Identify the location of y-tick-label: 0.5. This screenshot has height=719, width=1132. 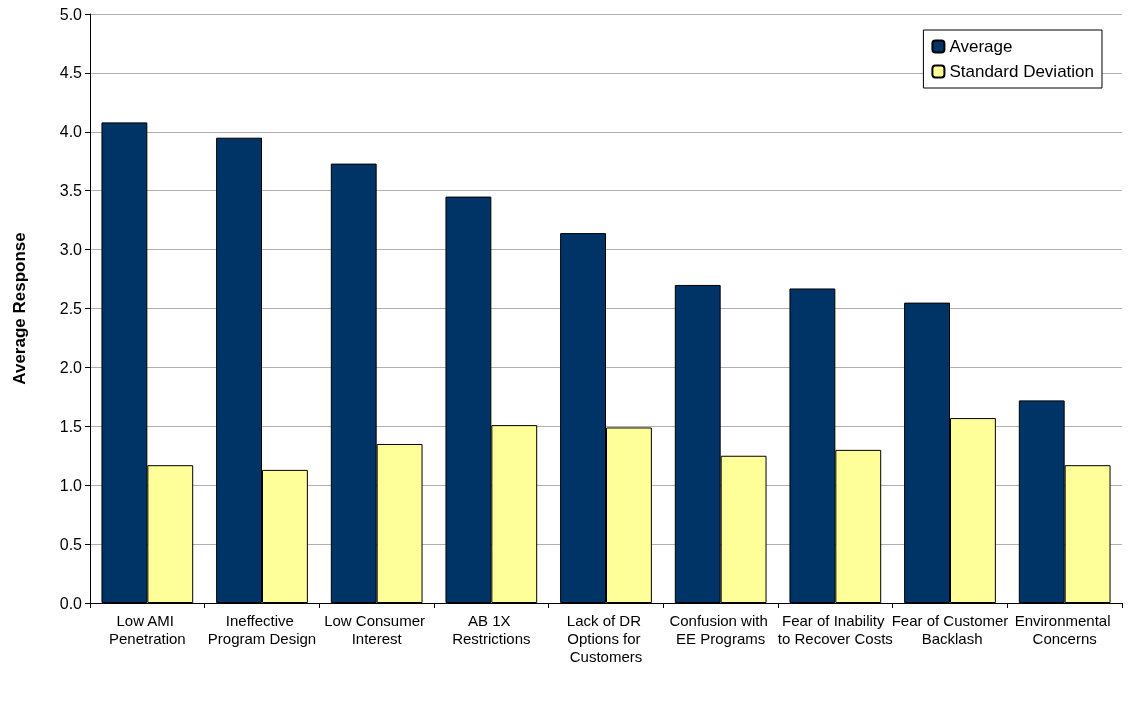
(71, 544).